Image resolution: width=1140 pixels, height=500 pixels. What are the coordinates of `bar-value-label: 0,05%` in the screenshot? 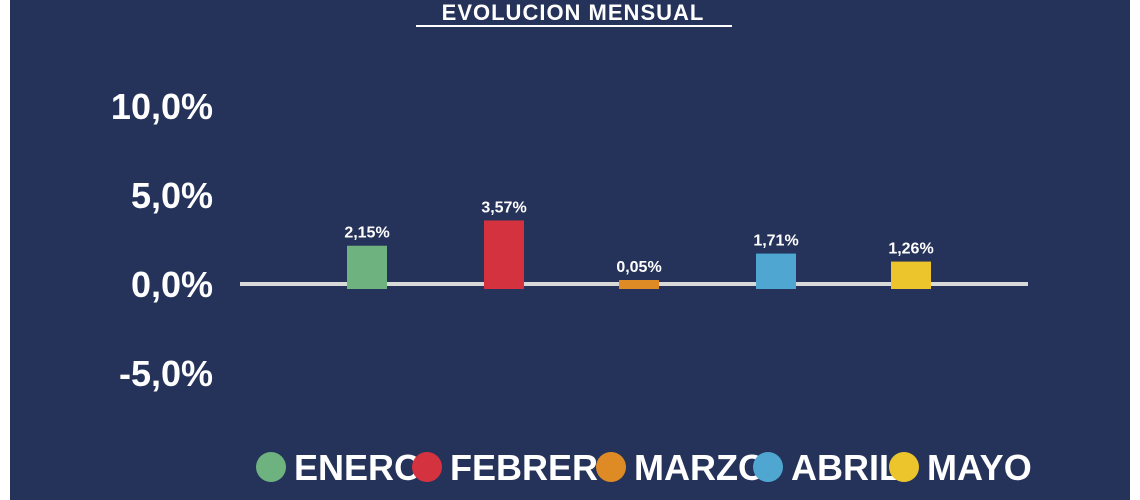 It's located at (638, 267).